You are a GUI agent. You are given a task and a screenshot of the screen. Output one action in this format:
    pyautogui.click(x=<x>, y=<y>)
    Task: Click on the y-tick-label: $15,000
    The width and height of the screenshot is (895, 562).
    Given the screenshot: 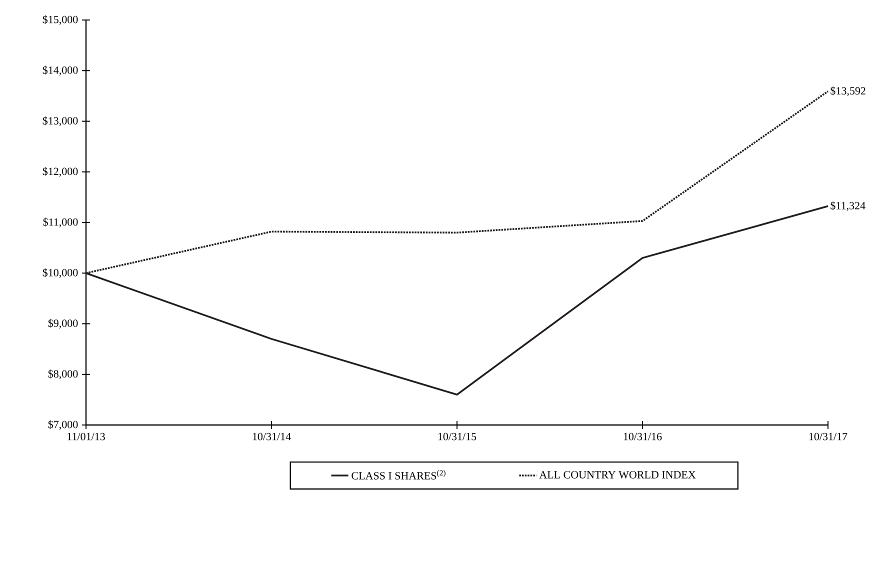 What is the action you would take?
    pyautogui.click(x=60, y=20)
    